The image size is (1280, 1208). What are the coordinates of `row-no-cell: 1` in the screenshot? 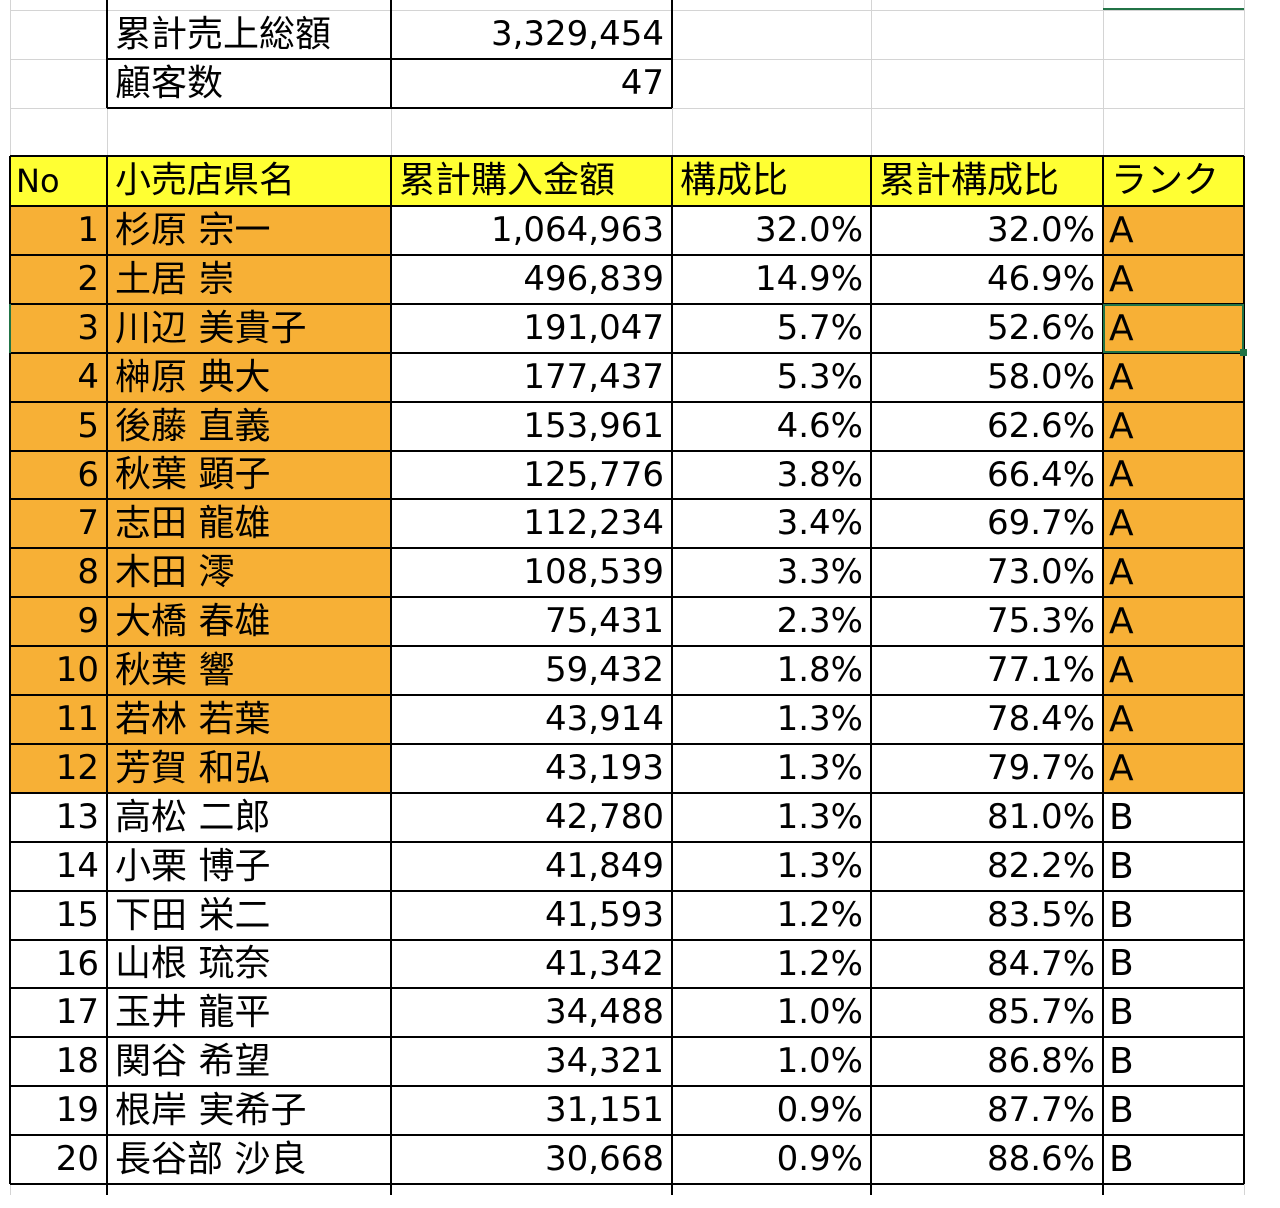 It's located at (58, 230).